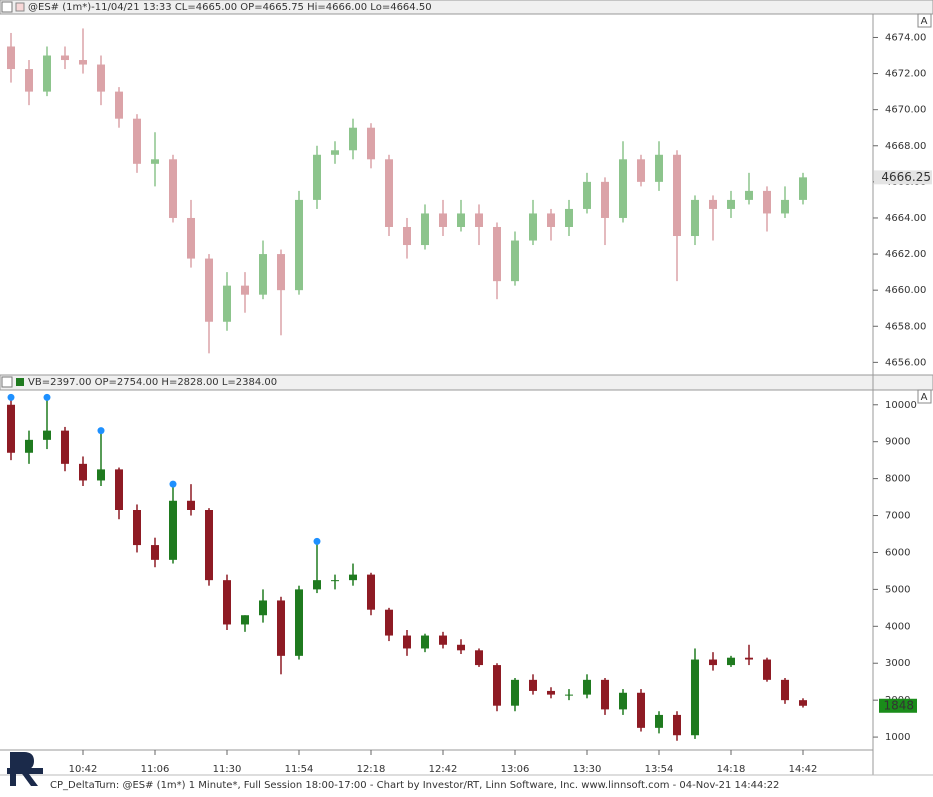 This screenshot has height=797, width=933. What do you see at coordinates (659, 769) in the screenshot?
I see `x-tick-label: 13:54` at bounding box center [659, 769].